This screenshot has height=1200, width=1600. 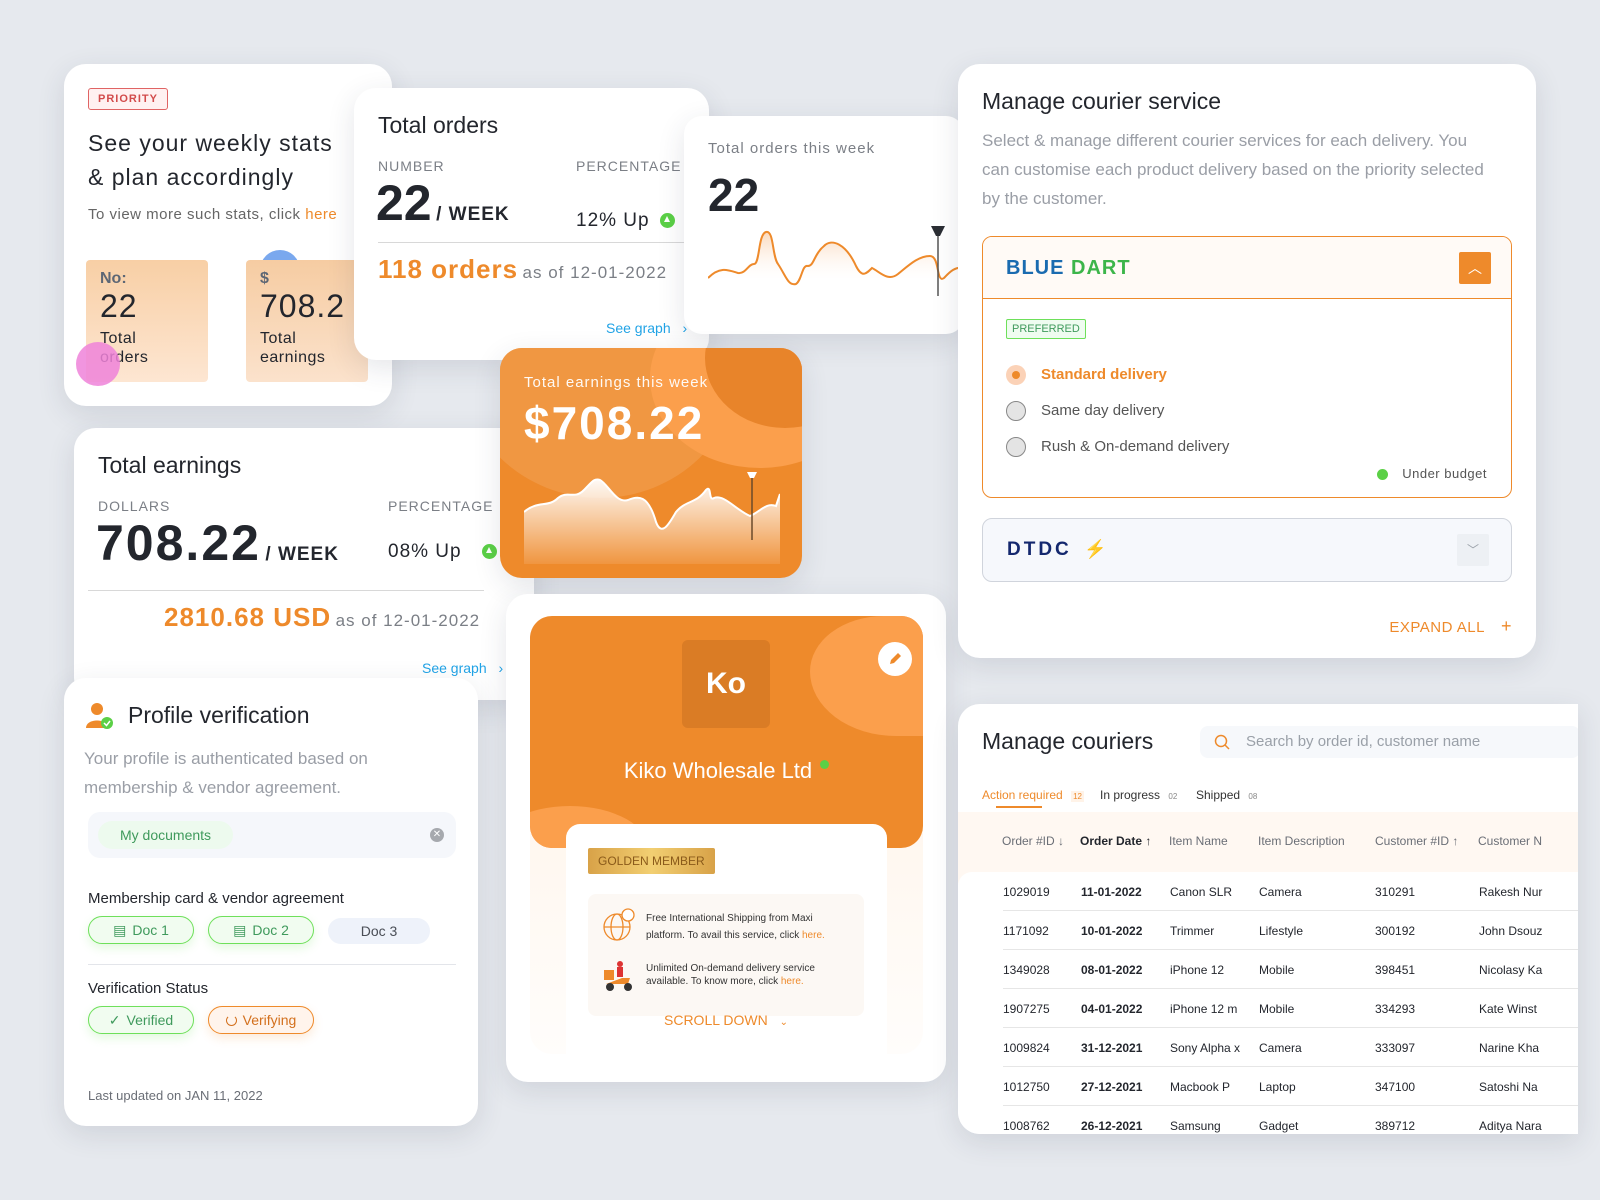 I want to click on tab-action-required: Action required 12, so click(x=1033, y=795).